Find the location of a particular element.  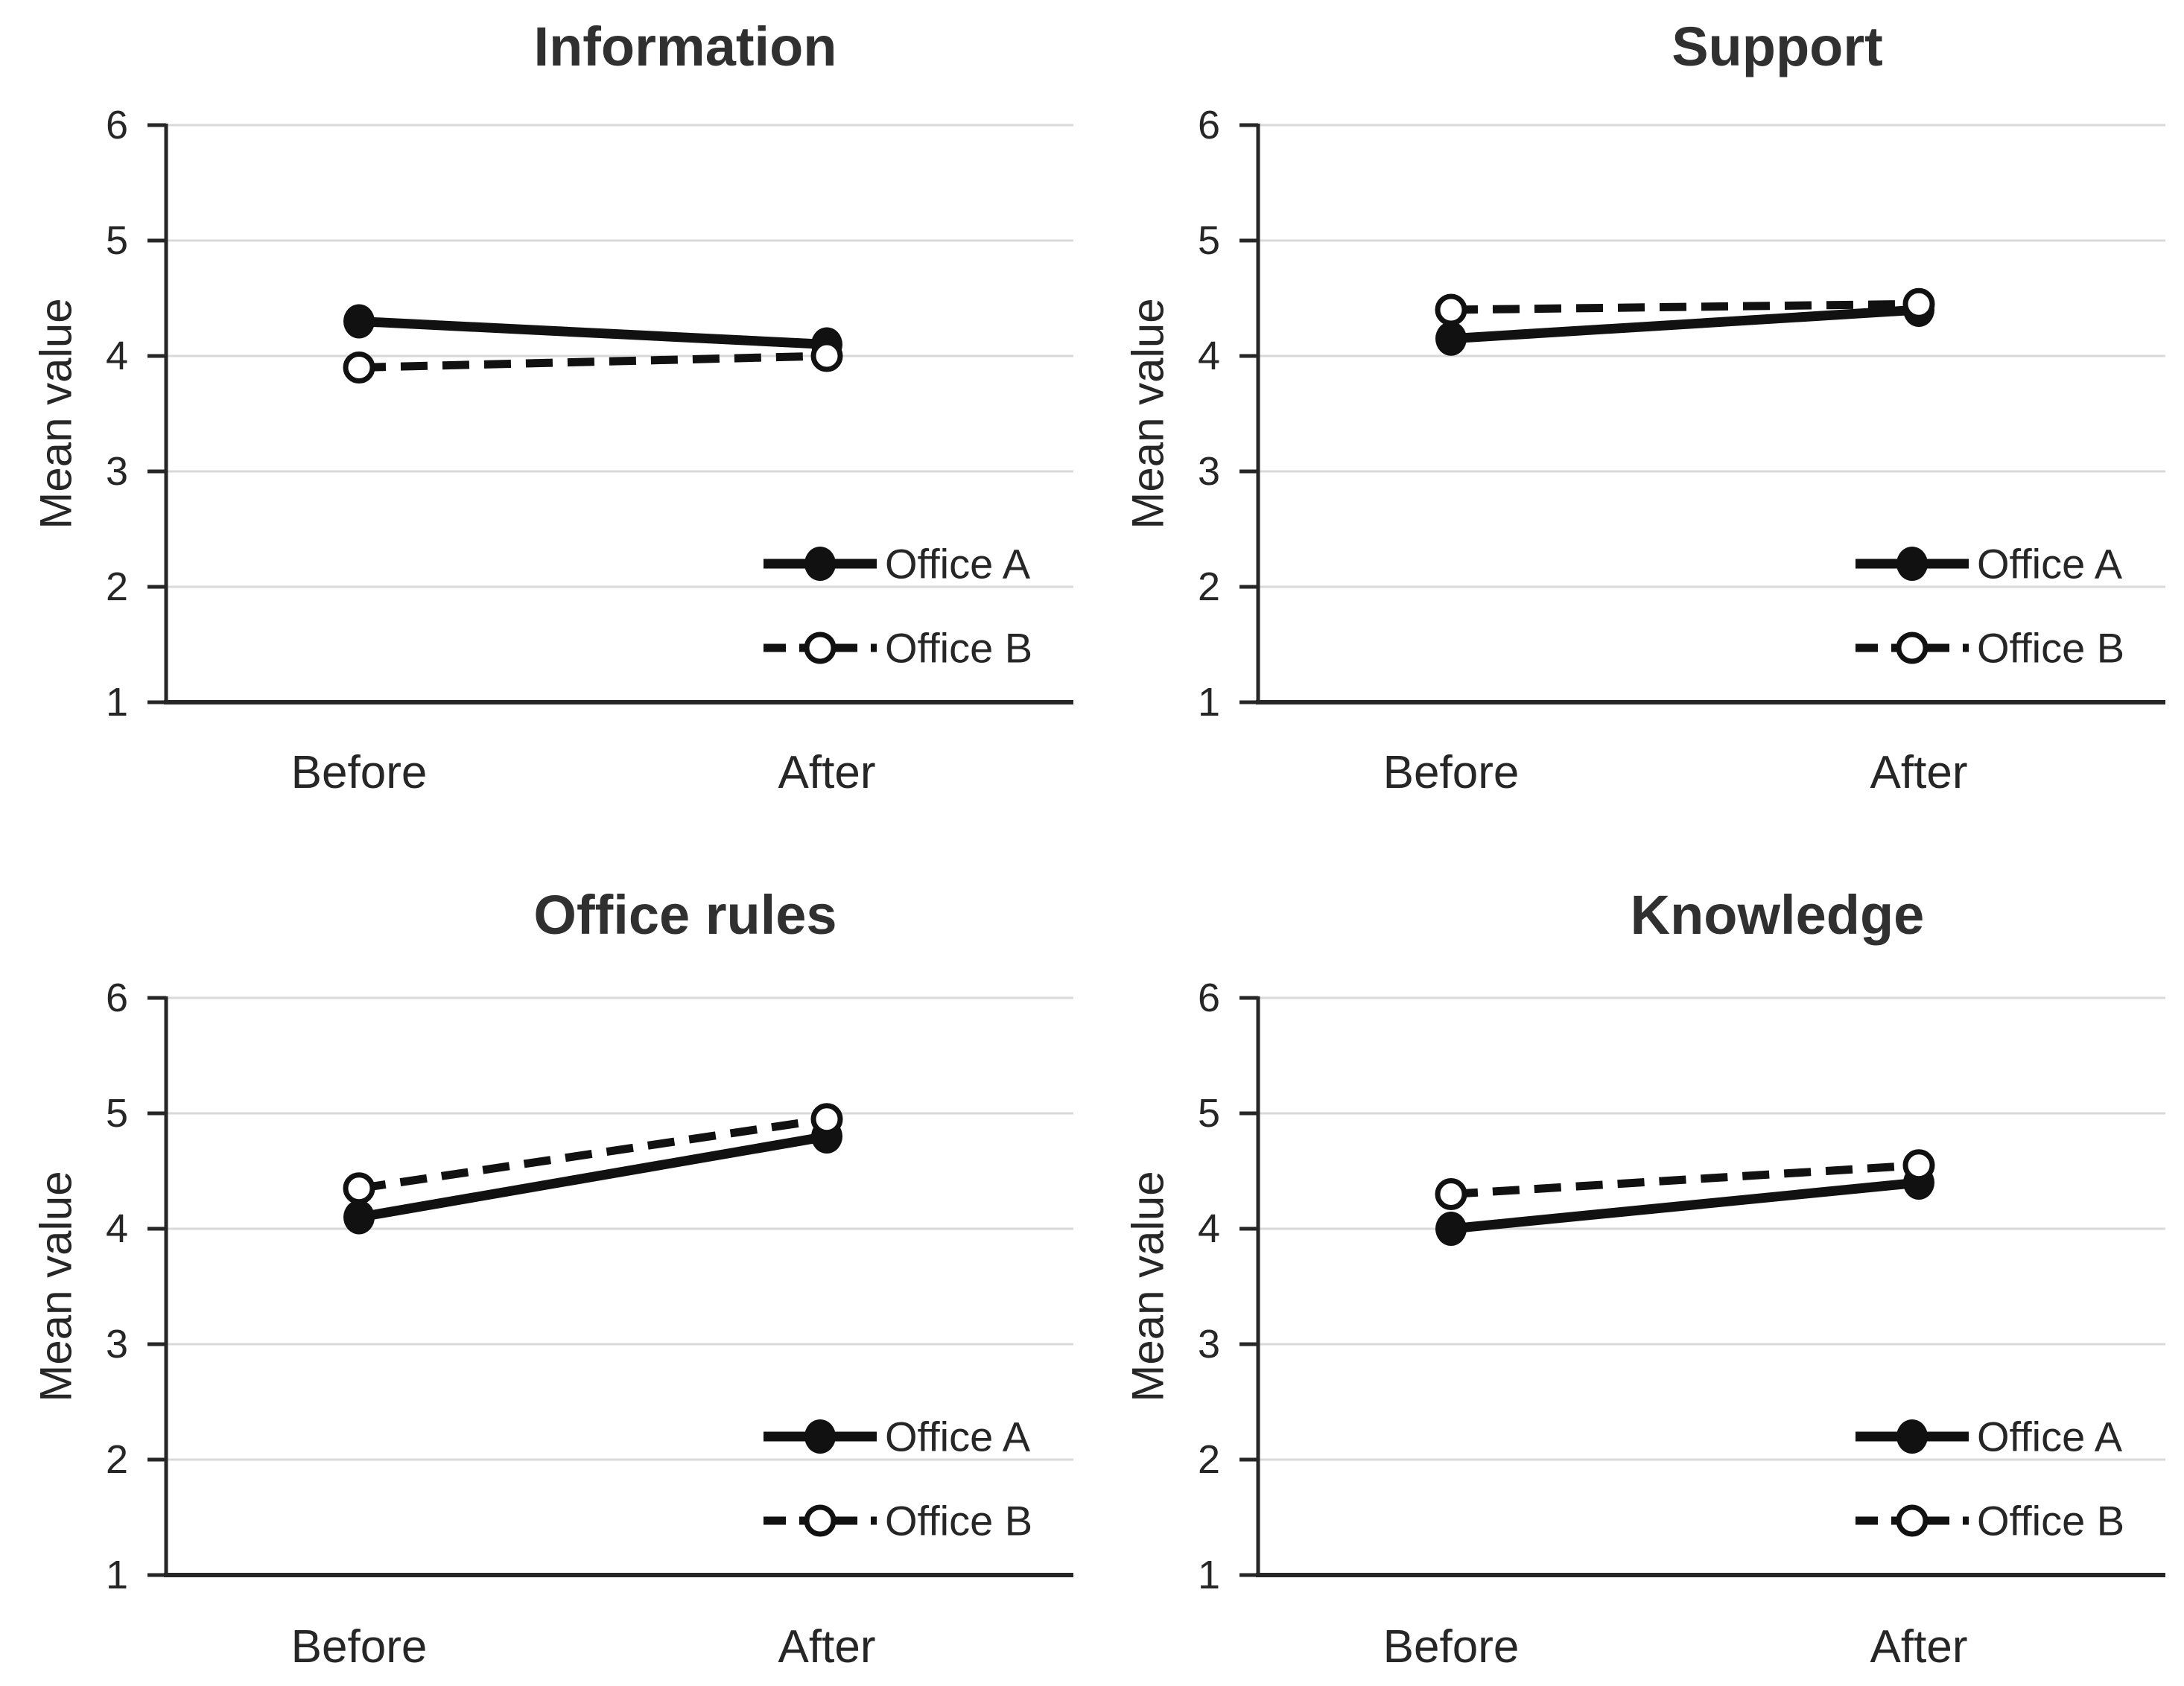

chart-title: Office rules is located at coordinates (685, 915).